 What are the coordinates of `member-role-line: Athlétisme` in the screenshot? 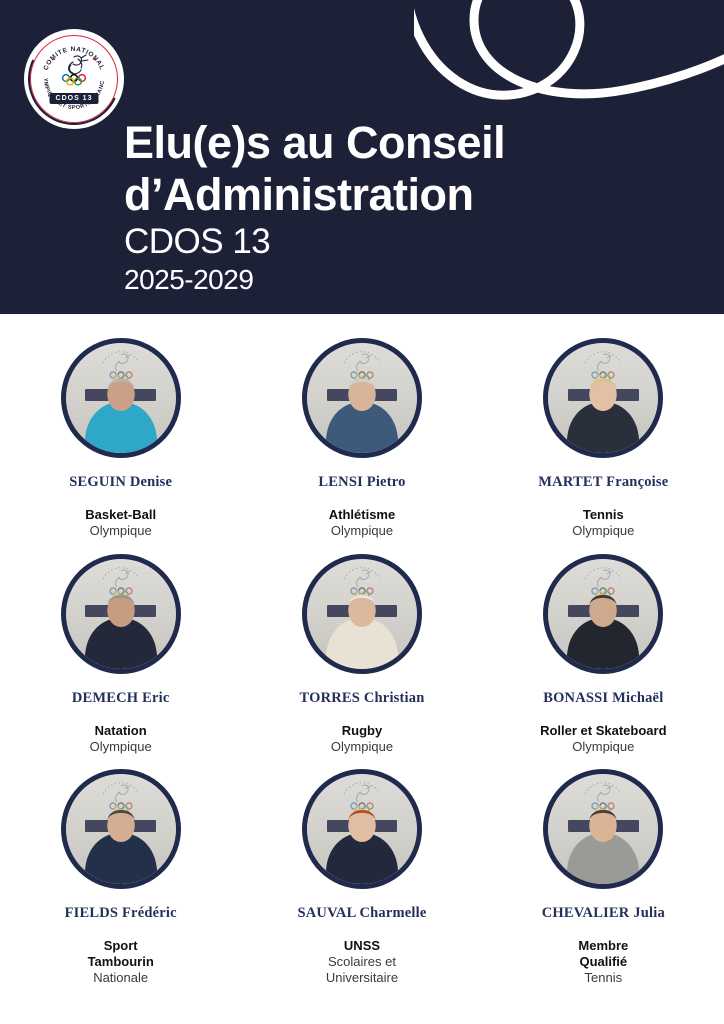 It's located at (362, 514).